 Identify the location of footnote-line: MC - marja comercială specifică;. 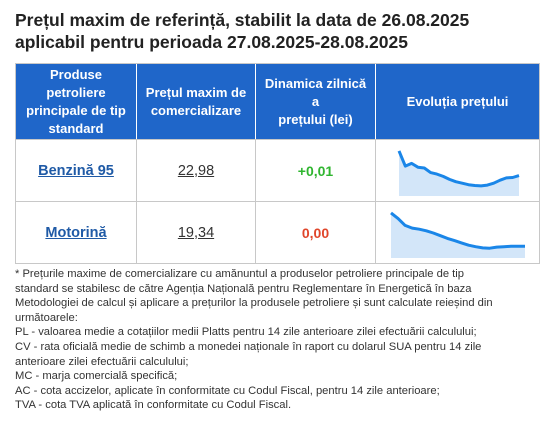
(96, 376).